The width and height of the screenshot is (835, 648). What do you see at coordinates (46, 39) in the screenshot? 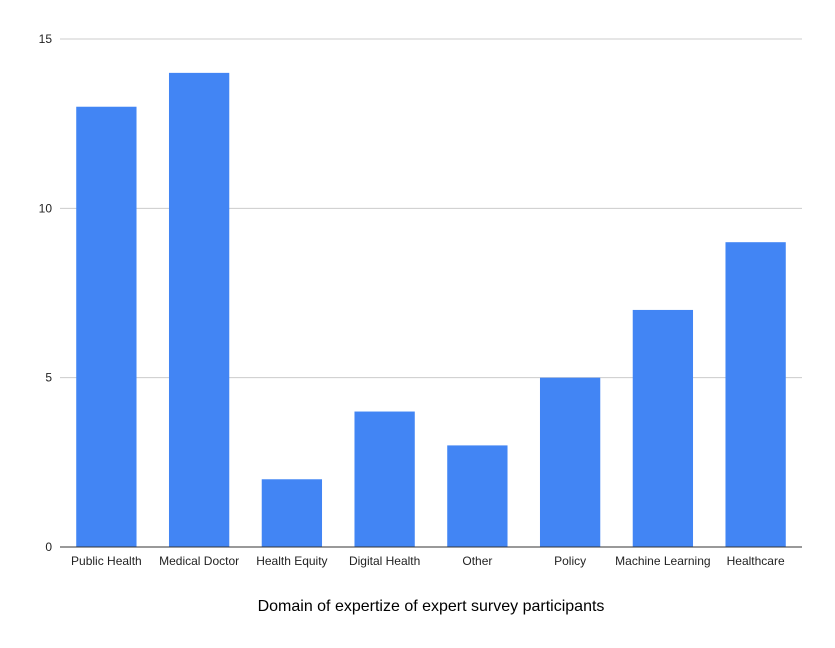
I see `y-tick-label: 15` at bounding box center [46, 39].